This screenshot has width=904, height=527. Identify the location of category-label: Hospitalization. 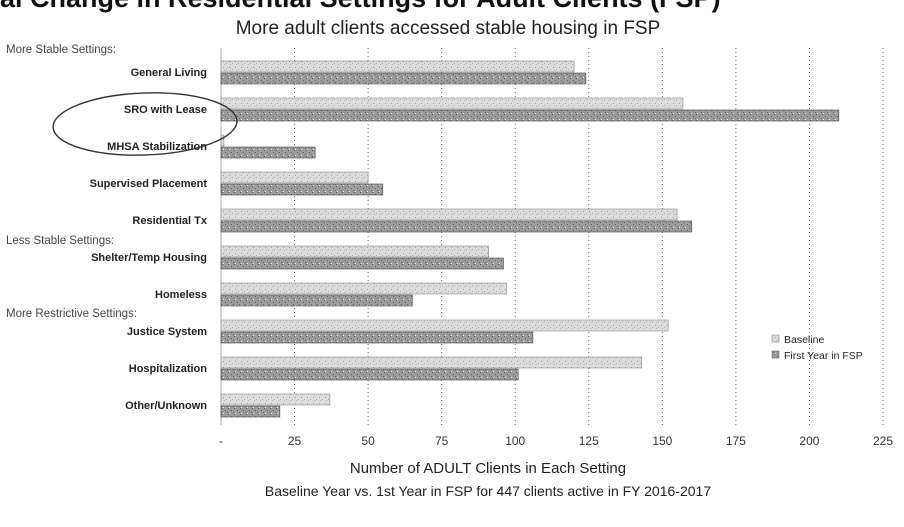
(168, 369).